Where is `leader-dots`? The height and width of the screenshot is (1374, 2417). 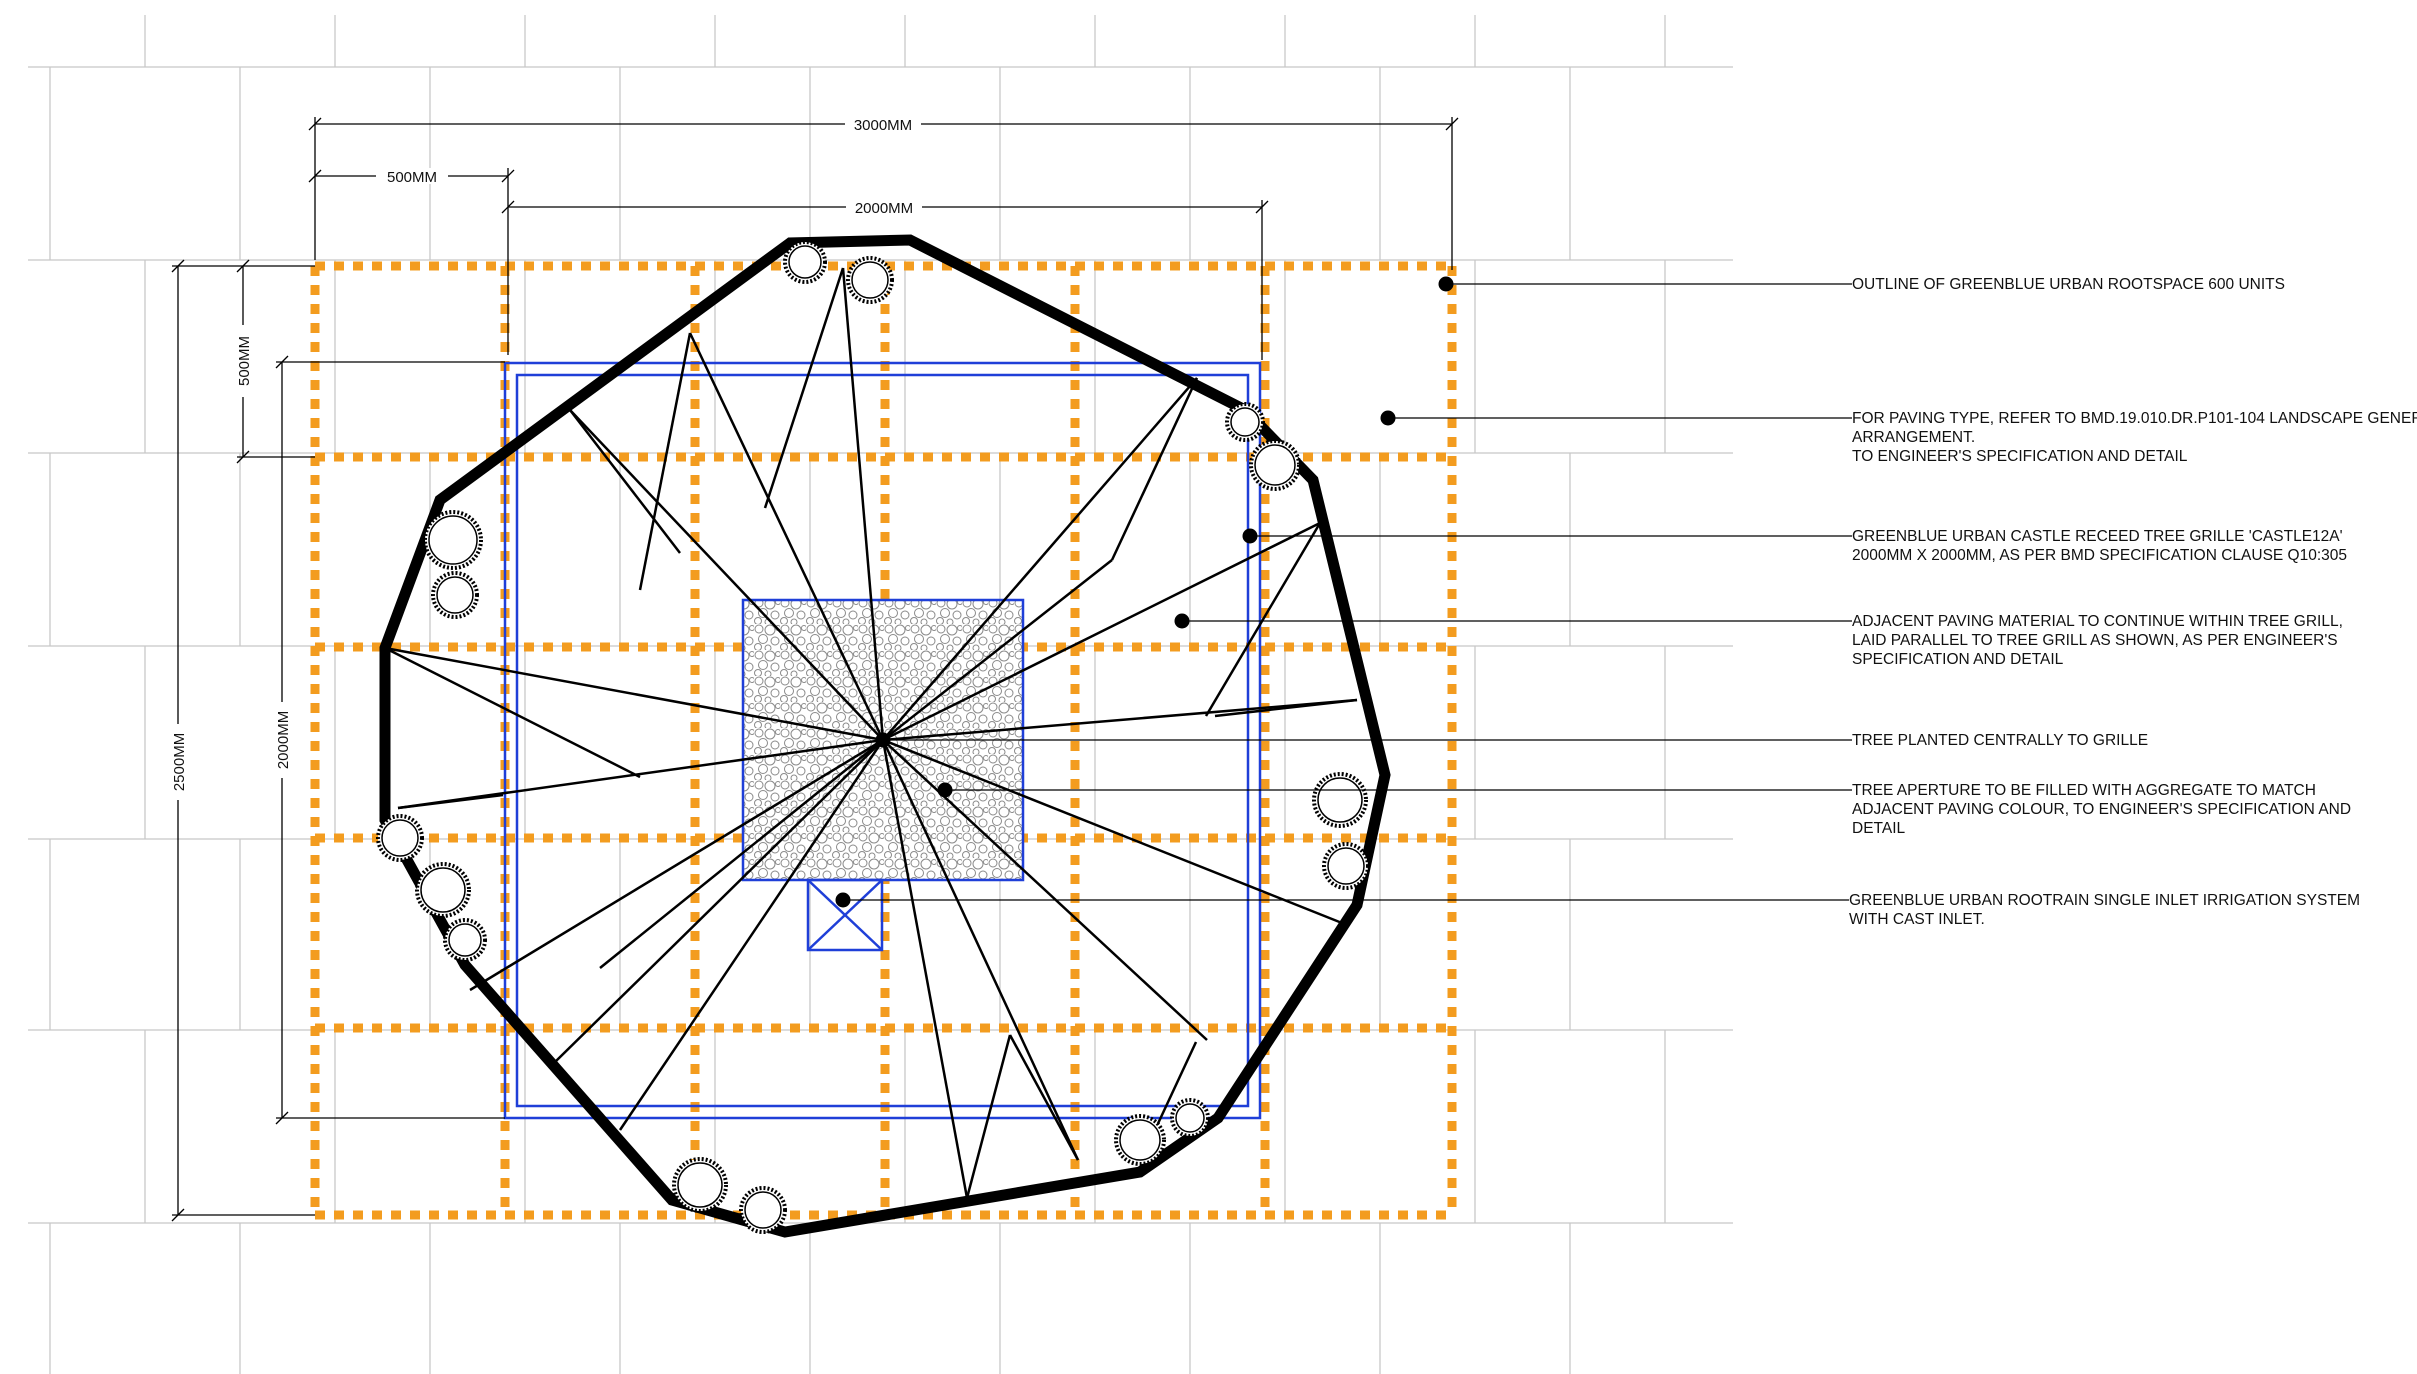 leader-dots is located at coordinates (1144, 592).